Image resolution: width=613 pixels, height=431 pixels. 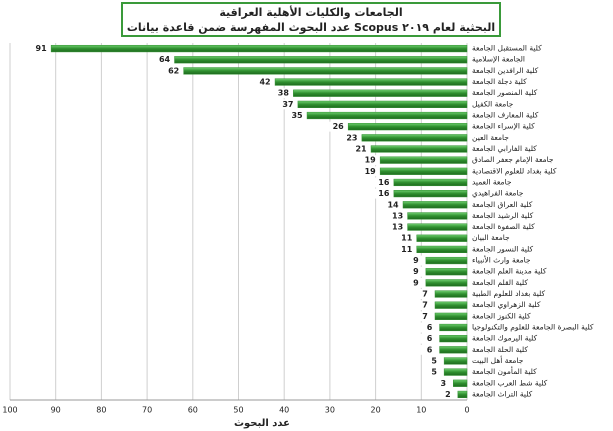 I want to click on y-tick-label: كلية شط العرب الجامعة, so click(x=510, y=382).